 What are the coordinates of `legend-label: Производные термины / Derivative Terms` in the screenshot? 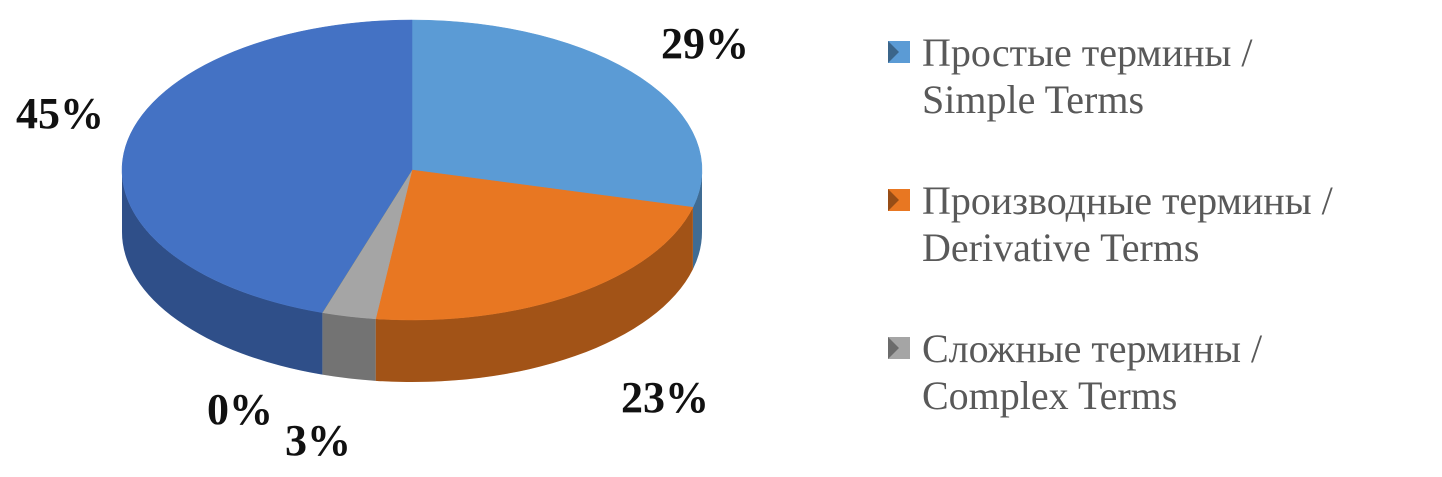 It's located at (1128, 224).